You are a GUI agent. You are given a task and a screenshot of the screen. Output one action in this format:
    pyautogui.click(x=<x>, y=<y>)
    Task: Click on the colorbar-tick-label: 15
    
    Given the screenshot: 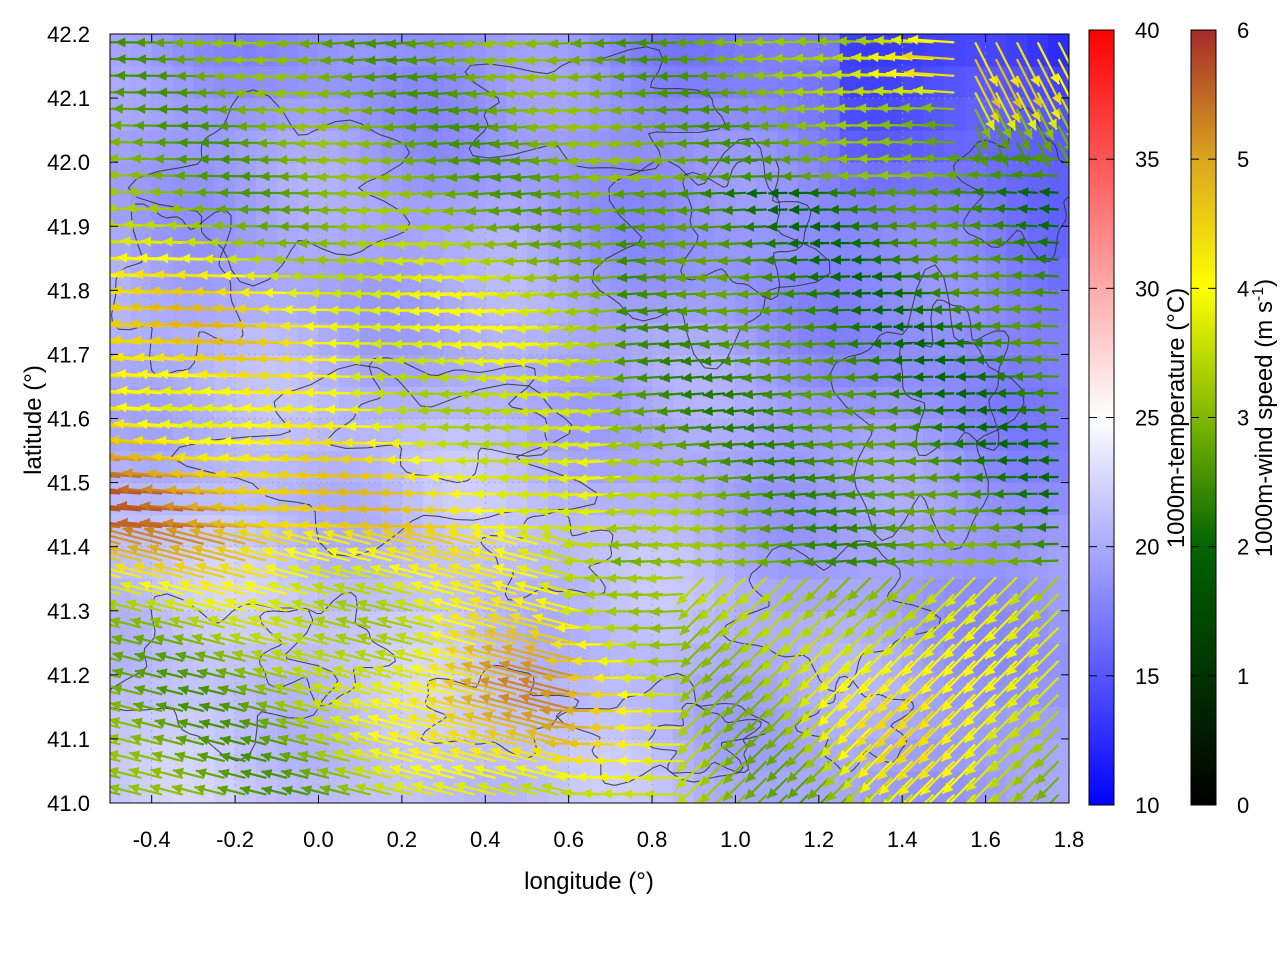 What is the action you would take?
    pyautogui.click(x=1147, y=676)
    